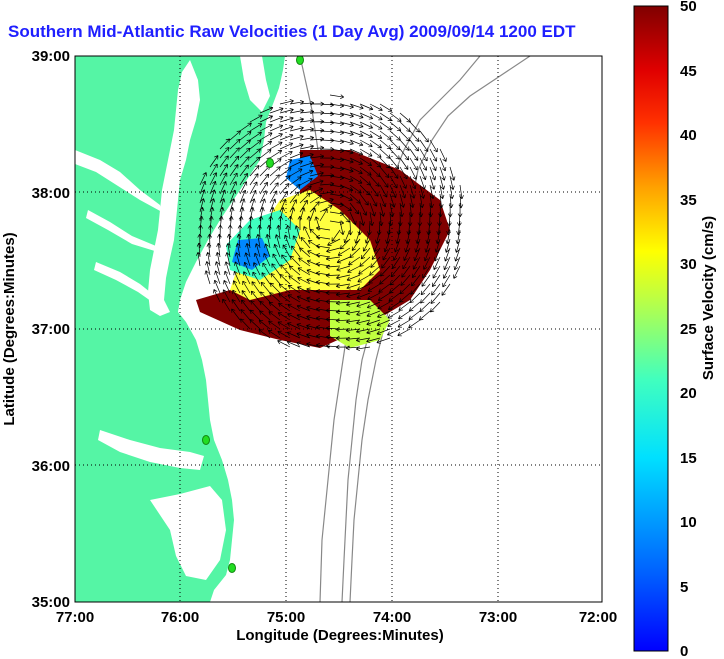 The width and height of the screenshot is (724, 659). Describe the element at coordinates (688, 393) in the screenshot. I see `colorbar-tick-label: 20` at that location.